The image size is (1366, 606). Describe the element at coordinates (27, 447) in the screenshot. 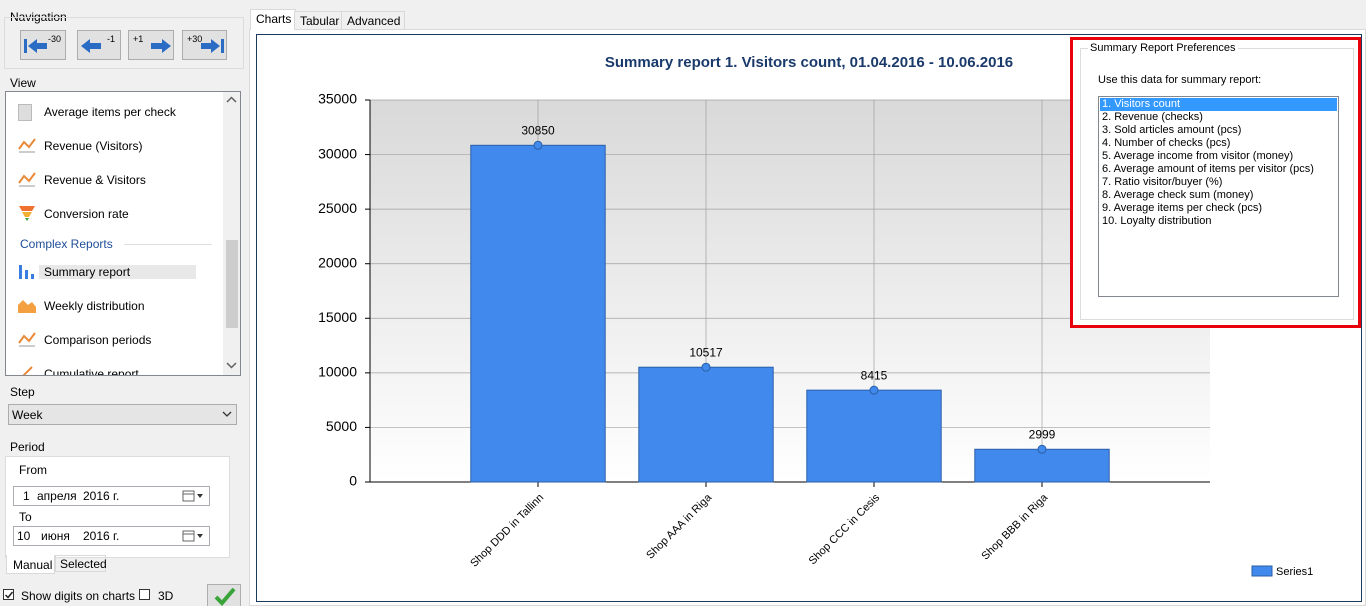

I see `group-title: Period` at that location.